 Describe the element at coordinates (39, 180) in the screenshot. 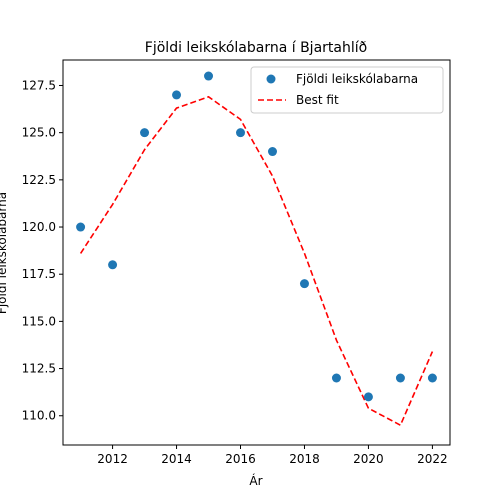

I see `y-tick-label: 122.5` at that location.